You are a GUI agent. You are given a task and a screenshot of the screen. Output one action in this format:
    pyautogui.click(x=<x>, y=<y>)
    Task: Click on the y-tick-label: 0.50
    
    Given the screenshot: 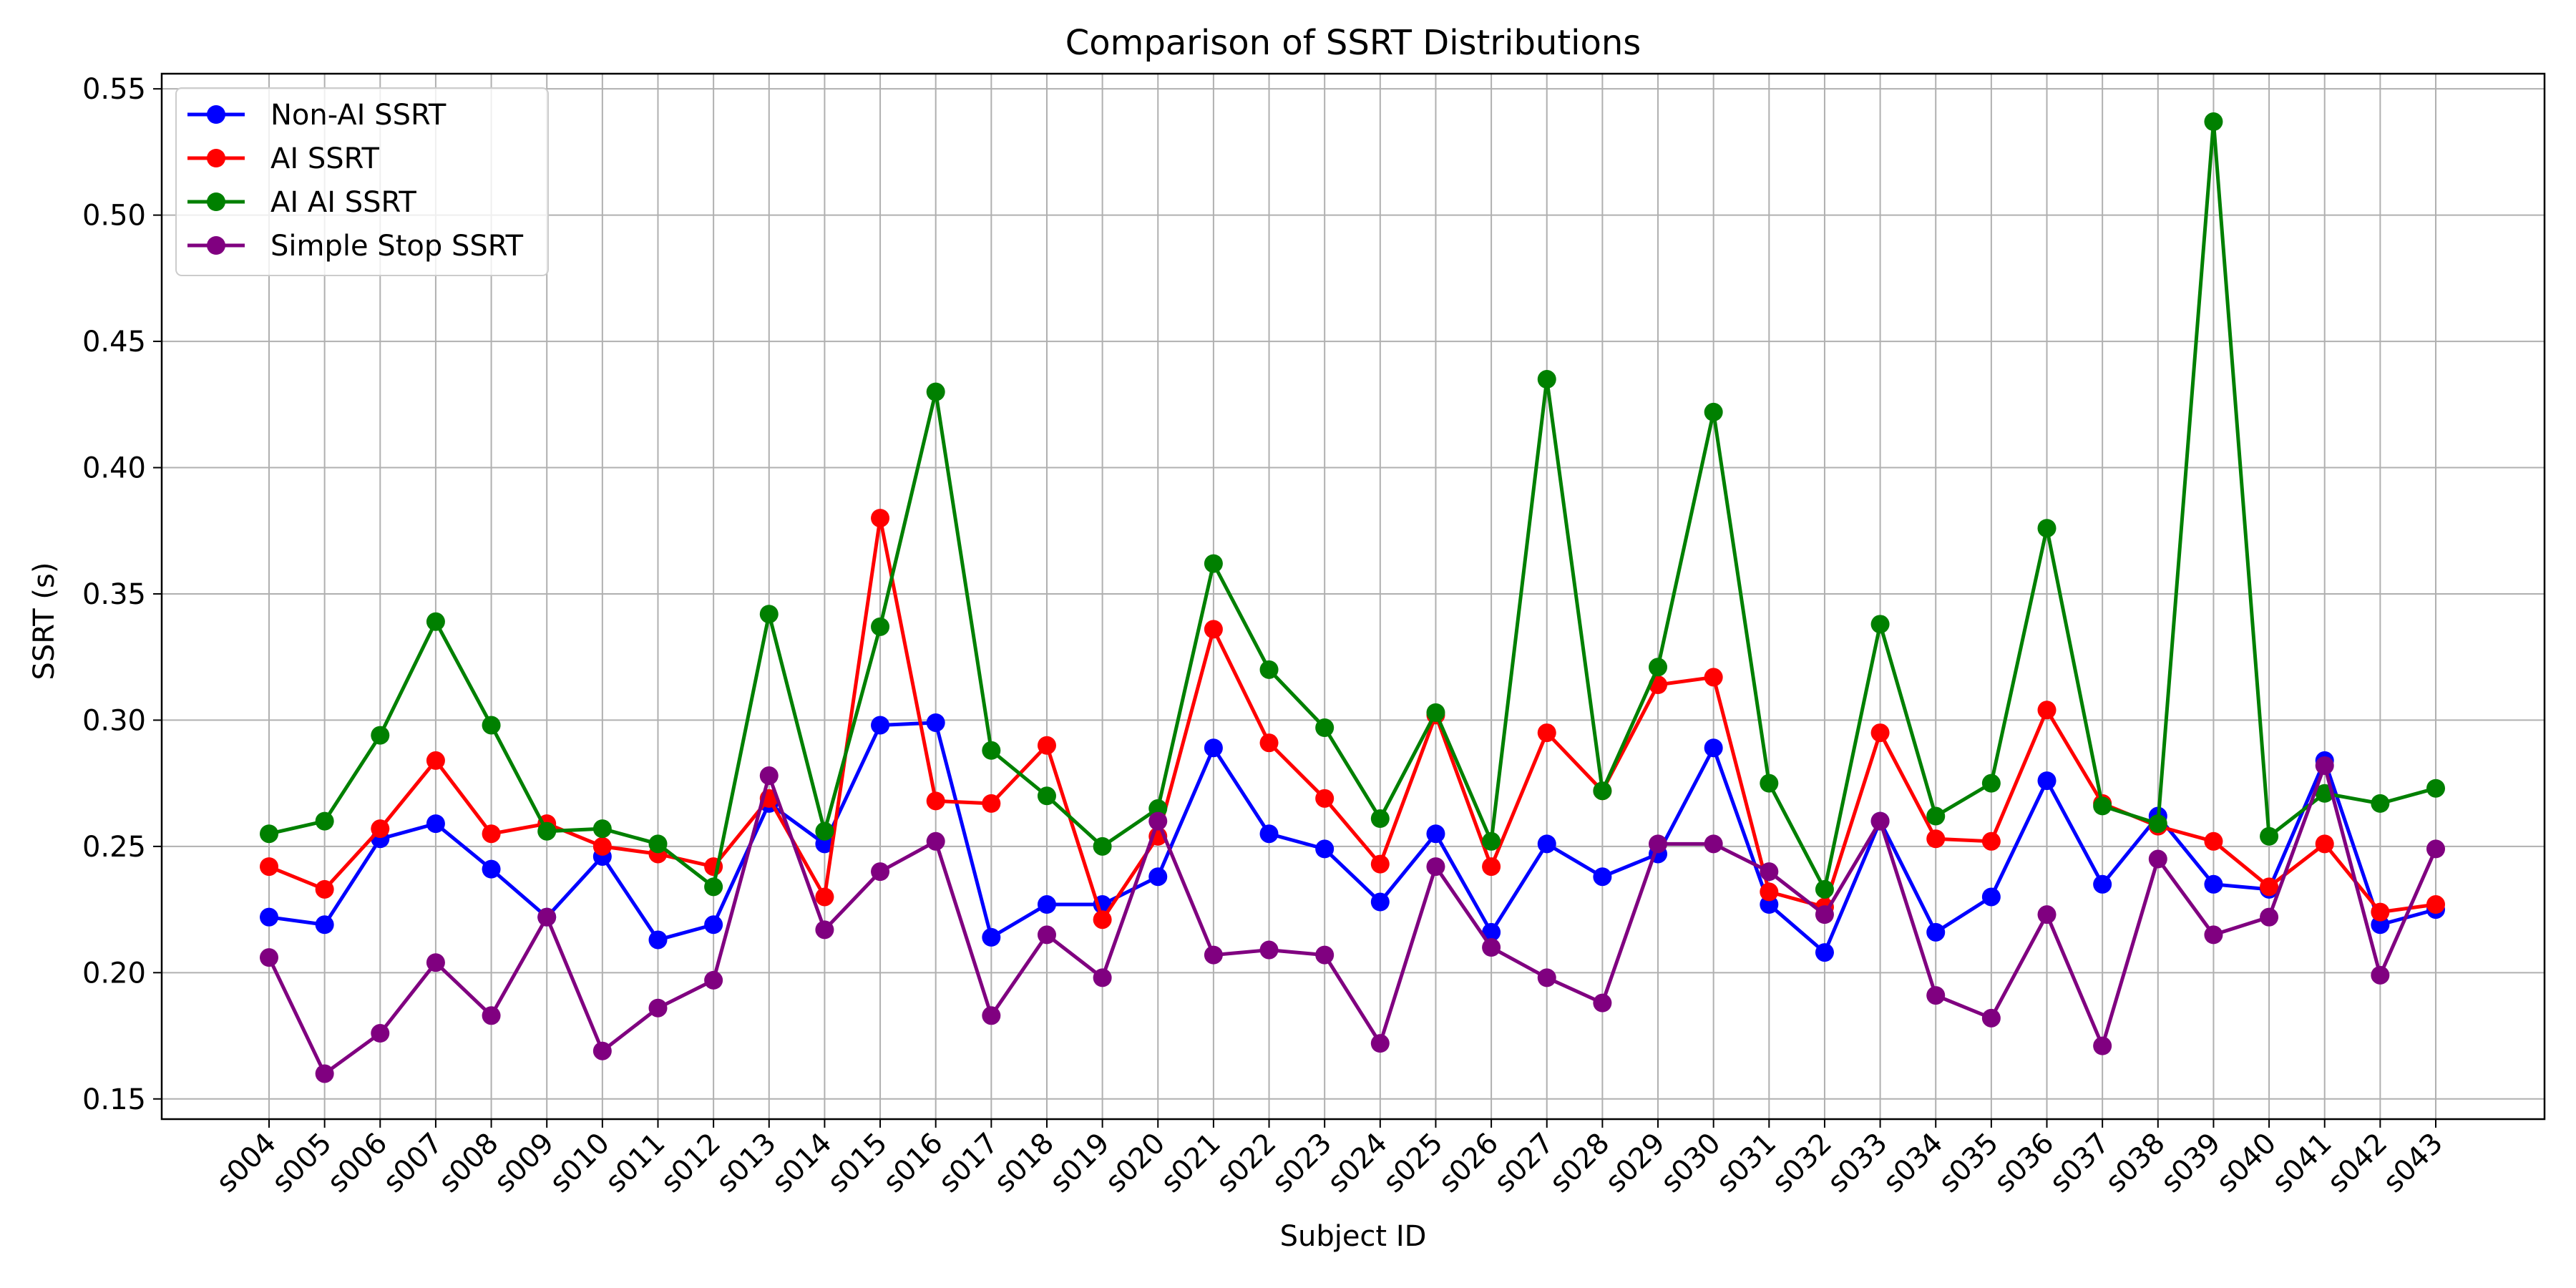 What is the action you would take?
    pyautogui.click(x=114, y=217)
    